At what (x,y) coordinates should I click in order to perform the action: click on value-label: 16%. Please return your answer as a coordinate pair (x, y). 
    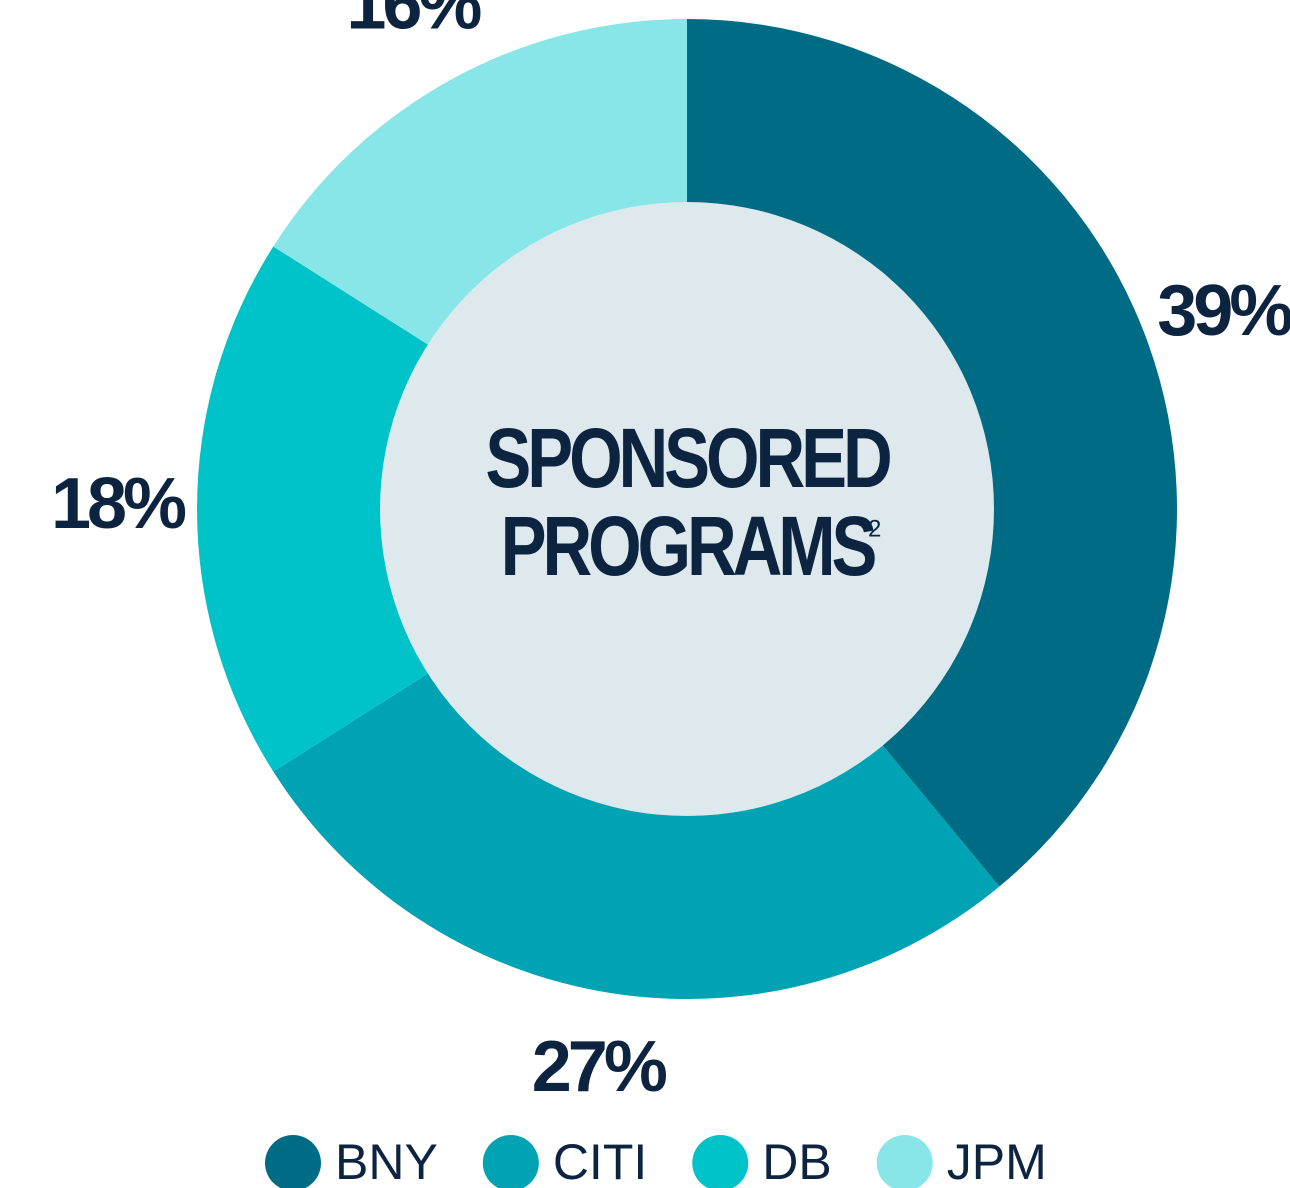
    Looking at the image, I should click on (413, 22).